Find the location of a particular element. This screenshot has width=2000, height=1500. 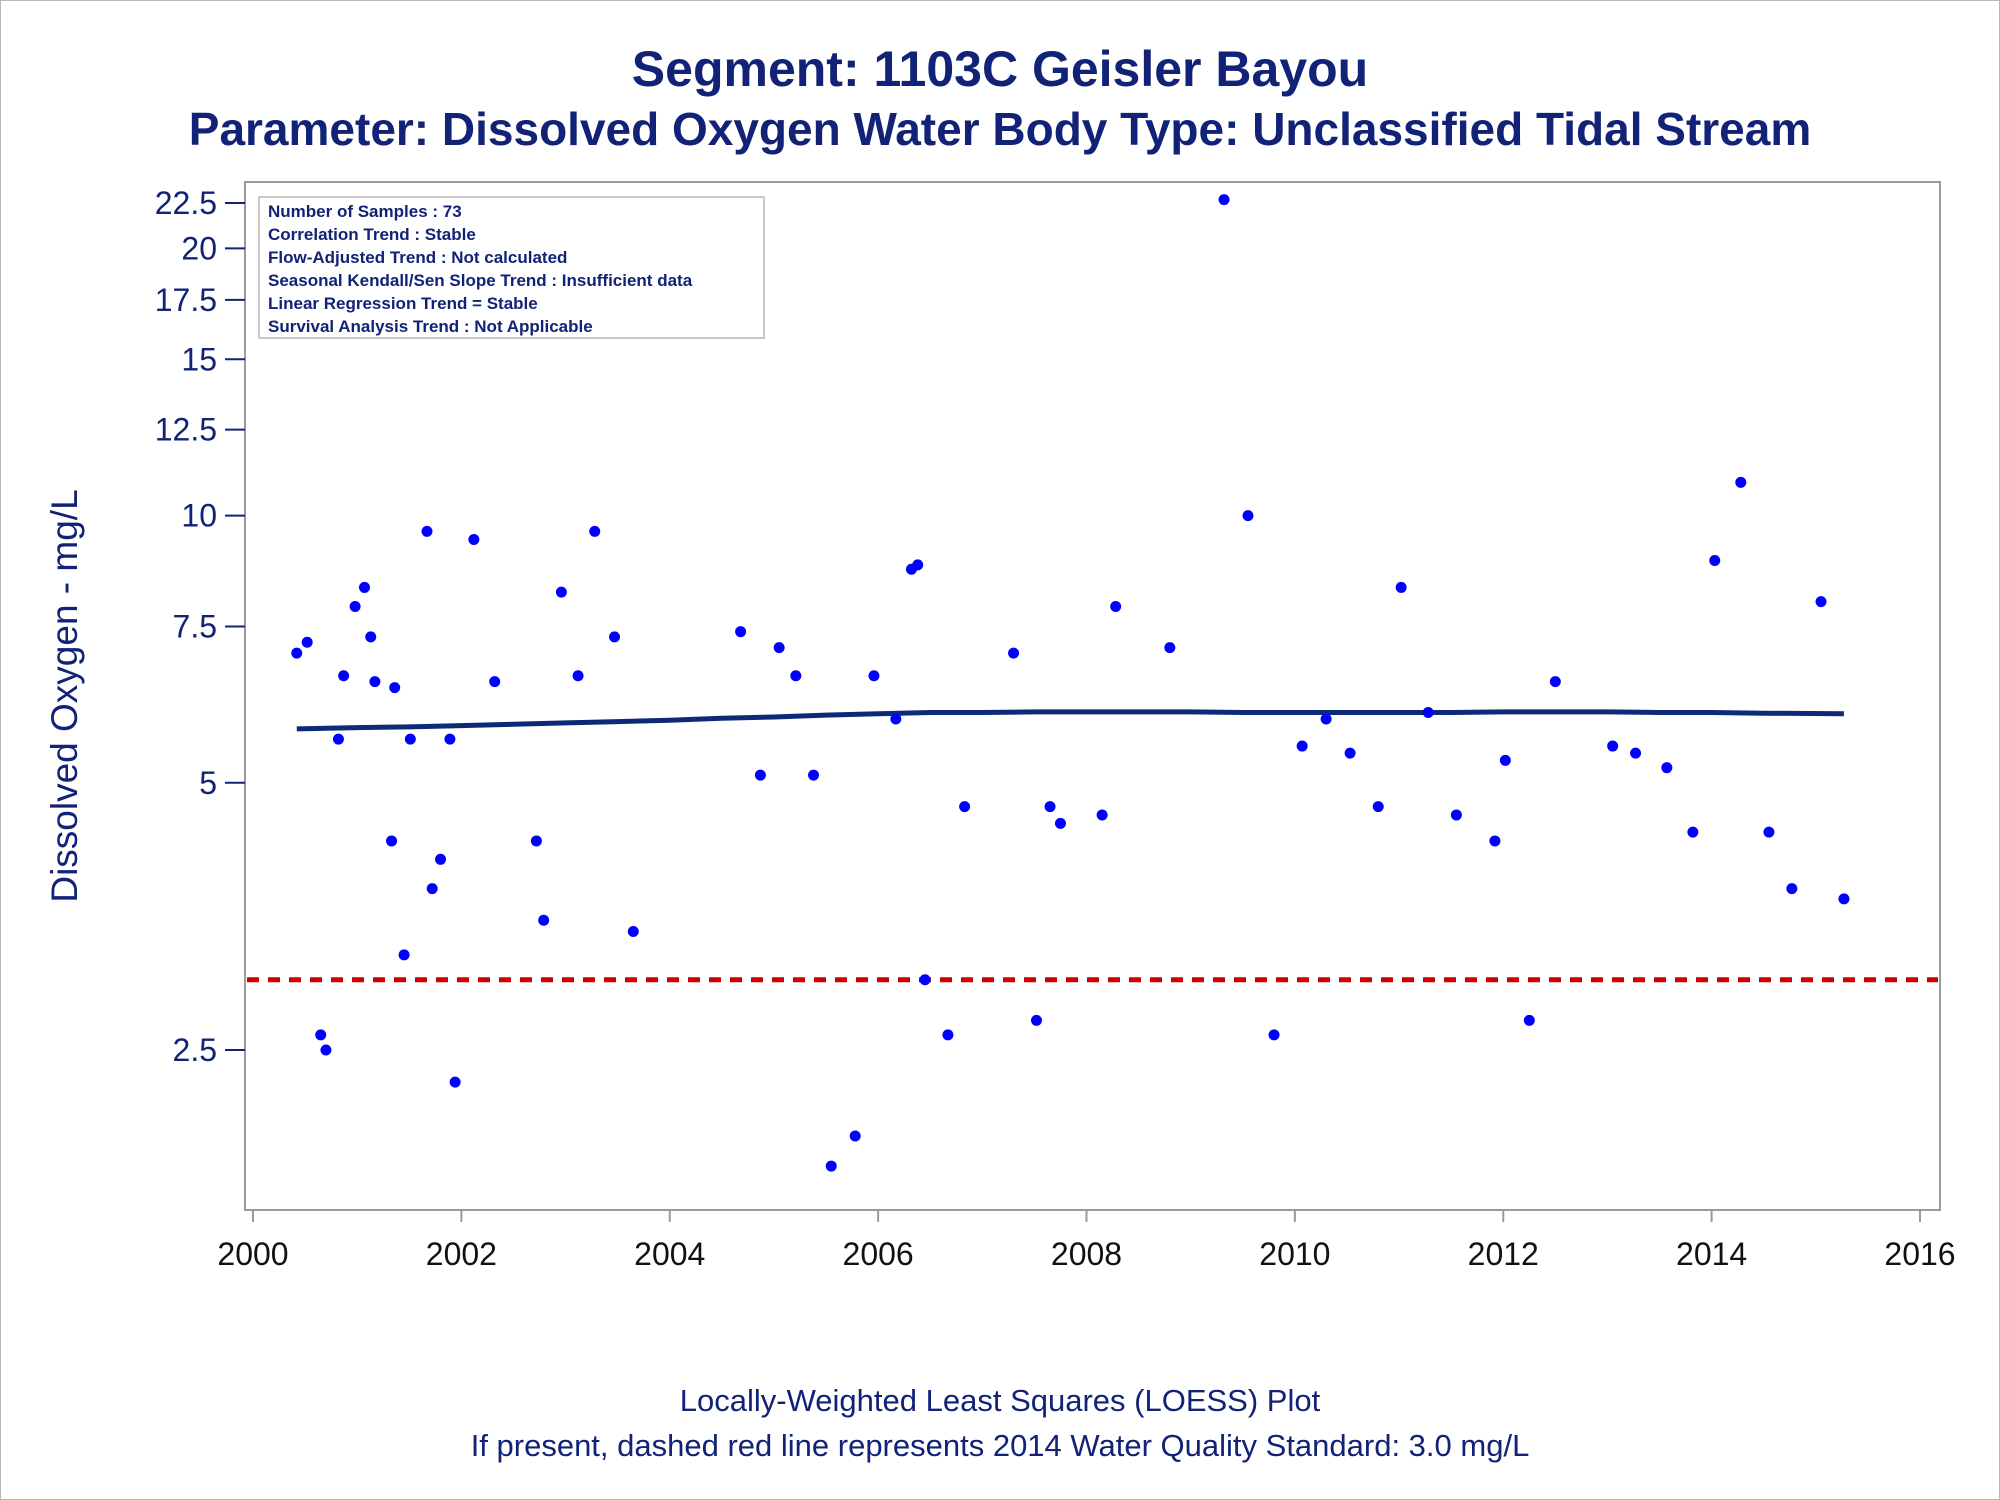

x-tick-label: 2010 is located at coordinates (1294, 1254).